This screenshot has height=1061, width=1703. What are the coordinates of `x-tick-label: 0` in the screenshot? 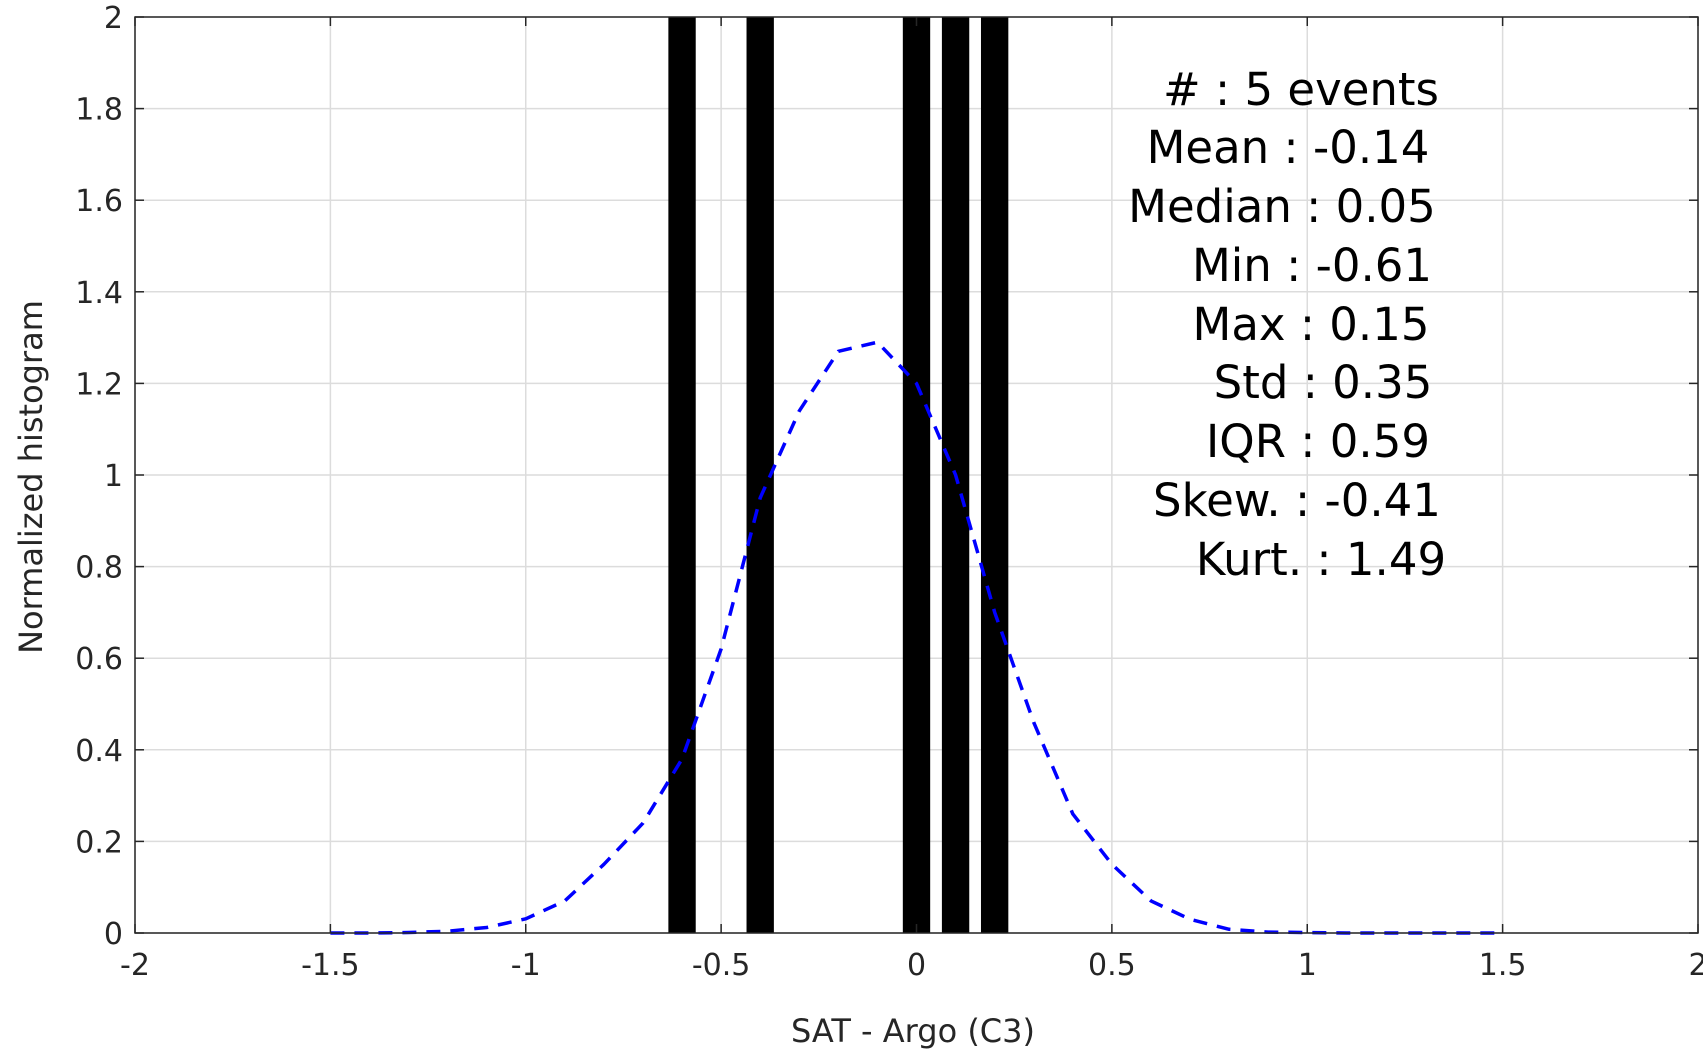 It's located at (916, 965).